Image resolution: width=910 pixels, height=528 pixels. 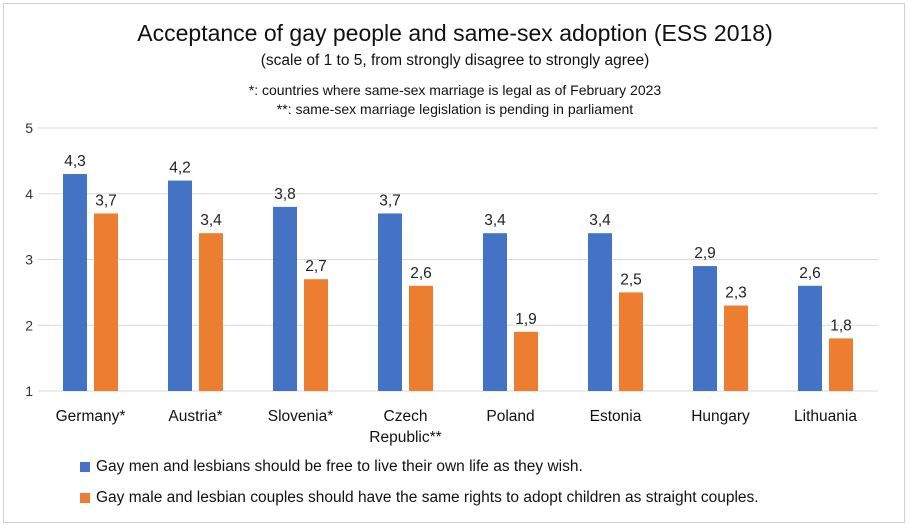 What do you see at coordinates (285, 194) in the screenshot?
I see `data-label: 3,8` at bounding box center [285, 194].